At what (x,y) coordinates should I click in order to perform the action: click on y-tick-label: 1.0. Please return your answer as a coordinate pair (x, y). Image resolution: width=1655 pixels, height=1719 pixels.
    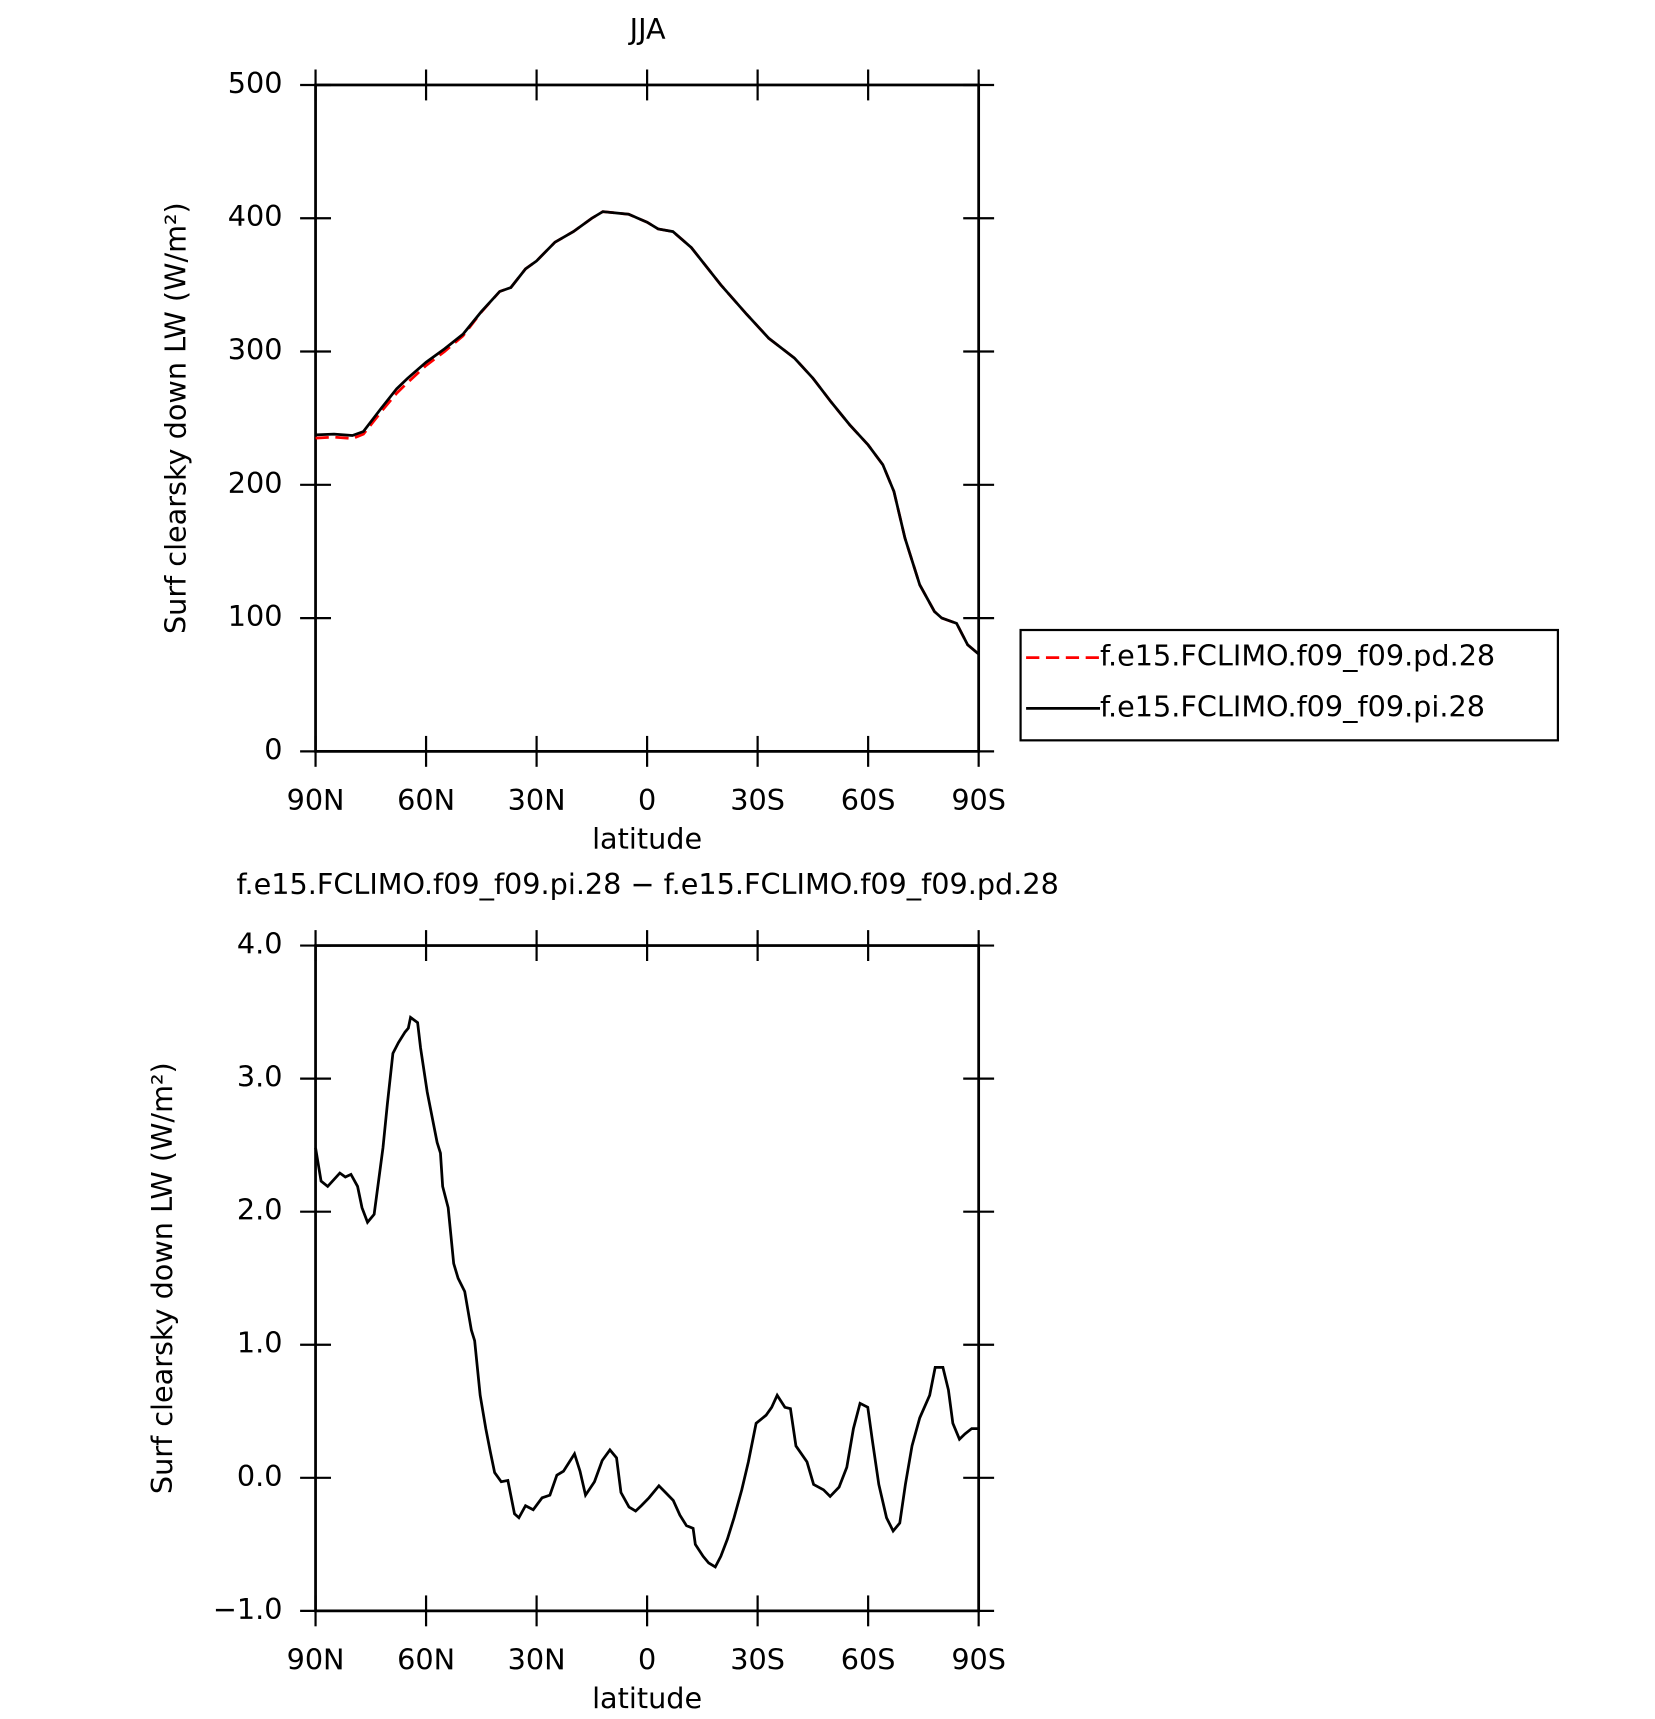
    Looking at the image, I should click on (260, 1343).